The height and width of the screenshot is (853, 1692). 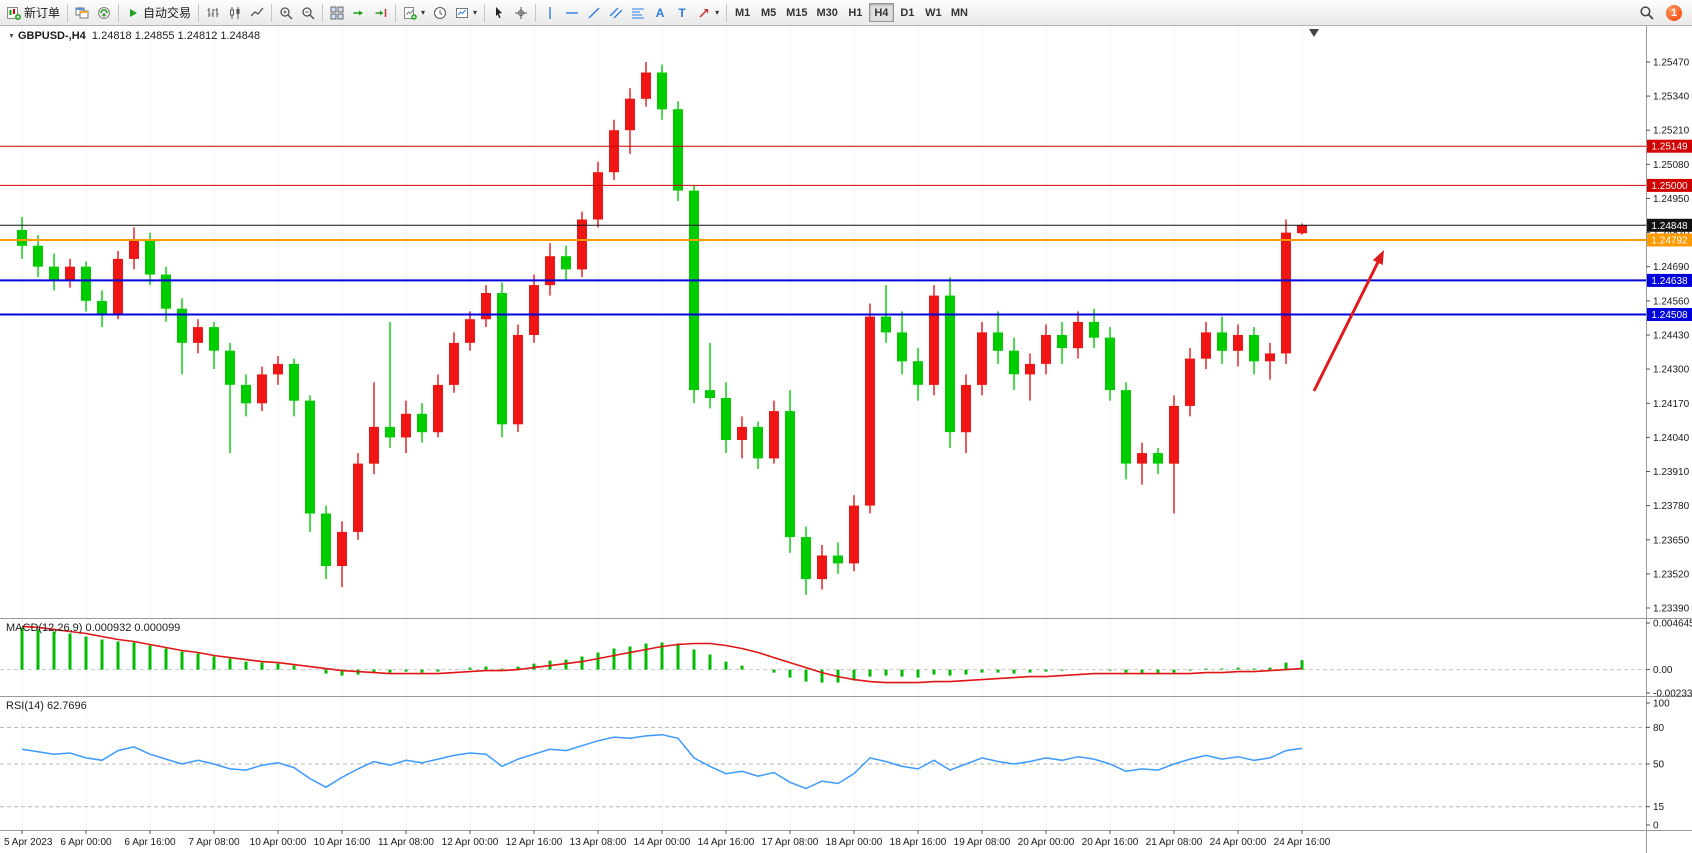 I want to click on arrows-icon, so click(x=704, y=13).